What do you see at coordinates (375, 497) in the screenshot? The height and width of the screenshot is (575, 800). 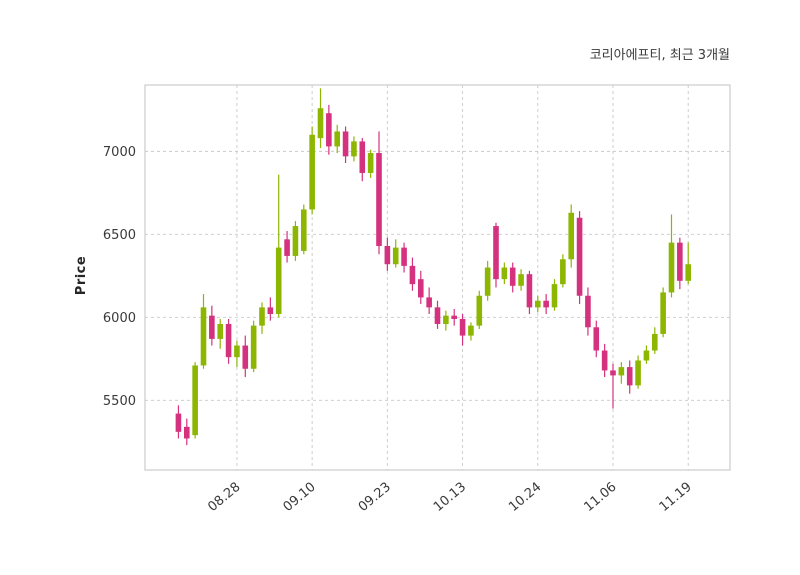 I see `x-tick-label: 09.23` at bounding box center [375, 497].